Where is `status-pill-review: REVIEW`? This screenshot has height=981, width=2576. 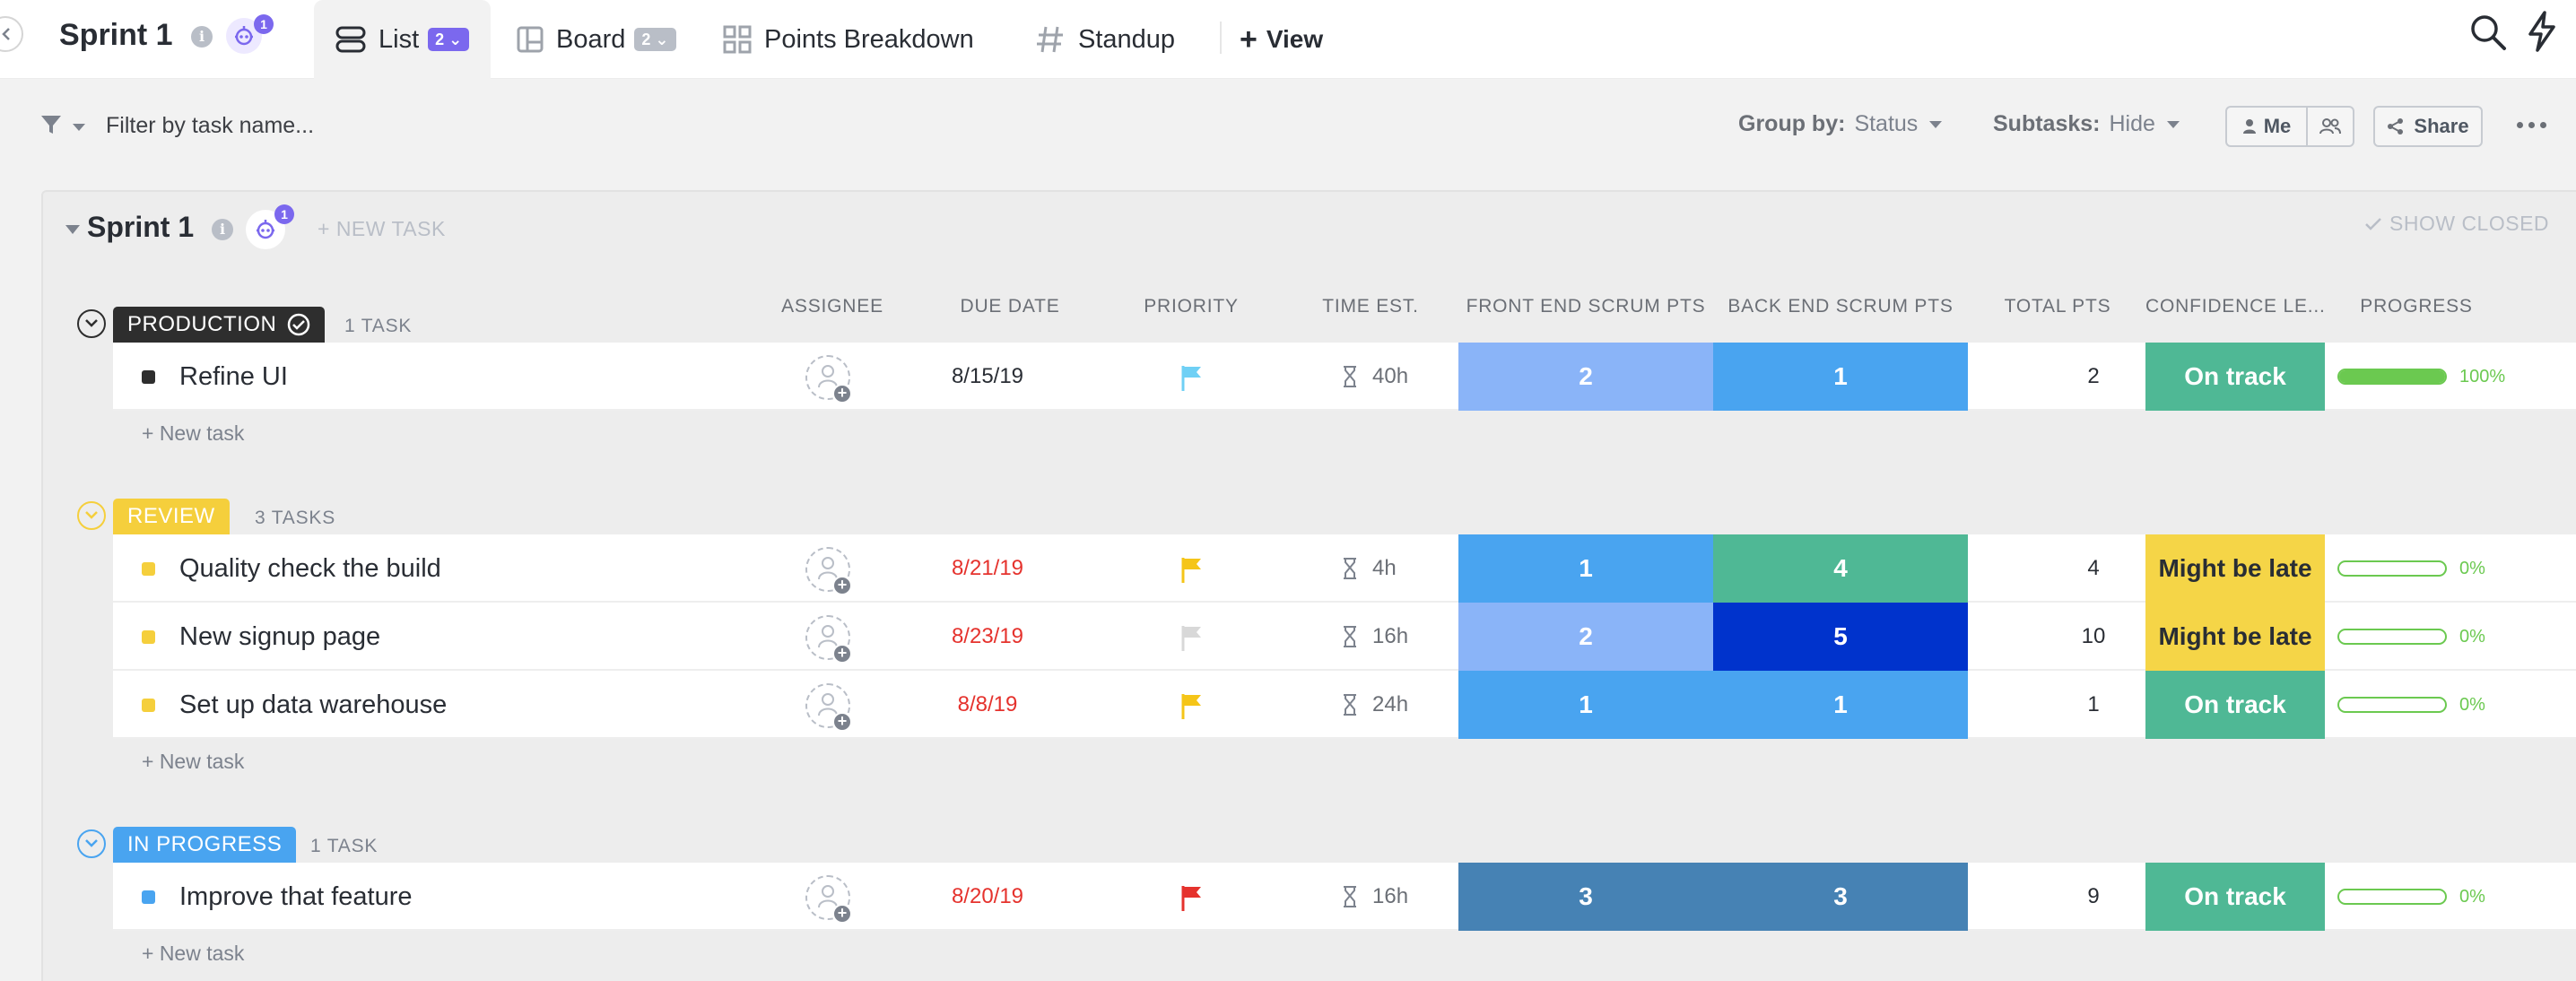
status-pill-review: REVIEW is located at coordinates (171, 516).